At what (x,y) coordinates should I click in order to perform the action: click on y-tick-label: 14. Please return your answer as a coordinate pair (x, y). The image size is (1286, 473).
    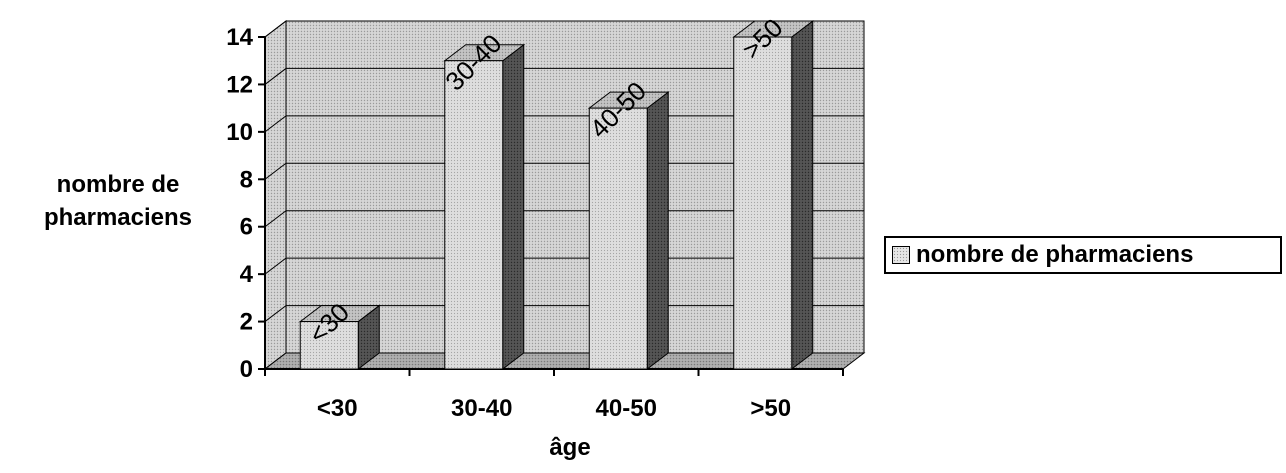
    Looking at the image, I should click on (239, 37).